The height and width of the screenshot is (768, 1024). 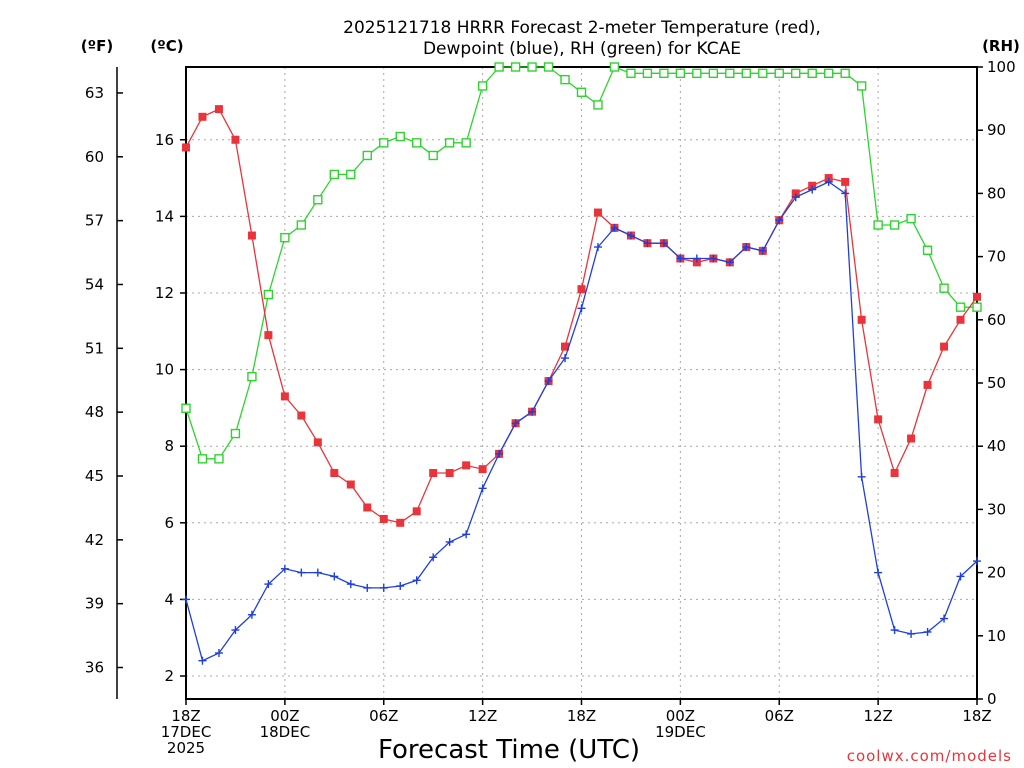 What do you see at coordinates (164, 216) in the screenshot?
I see `celsius-tick-label: 14` at bounding box center [164, 216].